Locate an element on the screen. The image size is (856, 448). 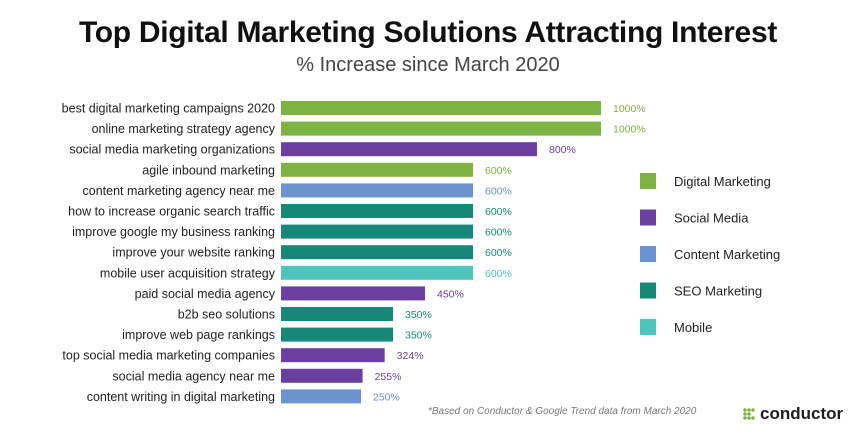
category-label: improve your website ranking is located at coordinates (193, 253).